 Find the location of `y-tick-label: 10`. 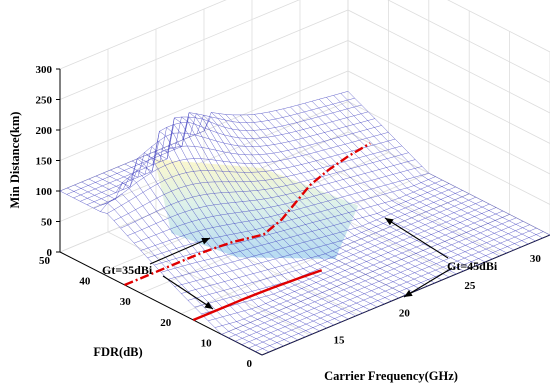

y-tick-label: 10 is located at coordinates (207, 343).